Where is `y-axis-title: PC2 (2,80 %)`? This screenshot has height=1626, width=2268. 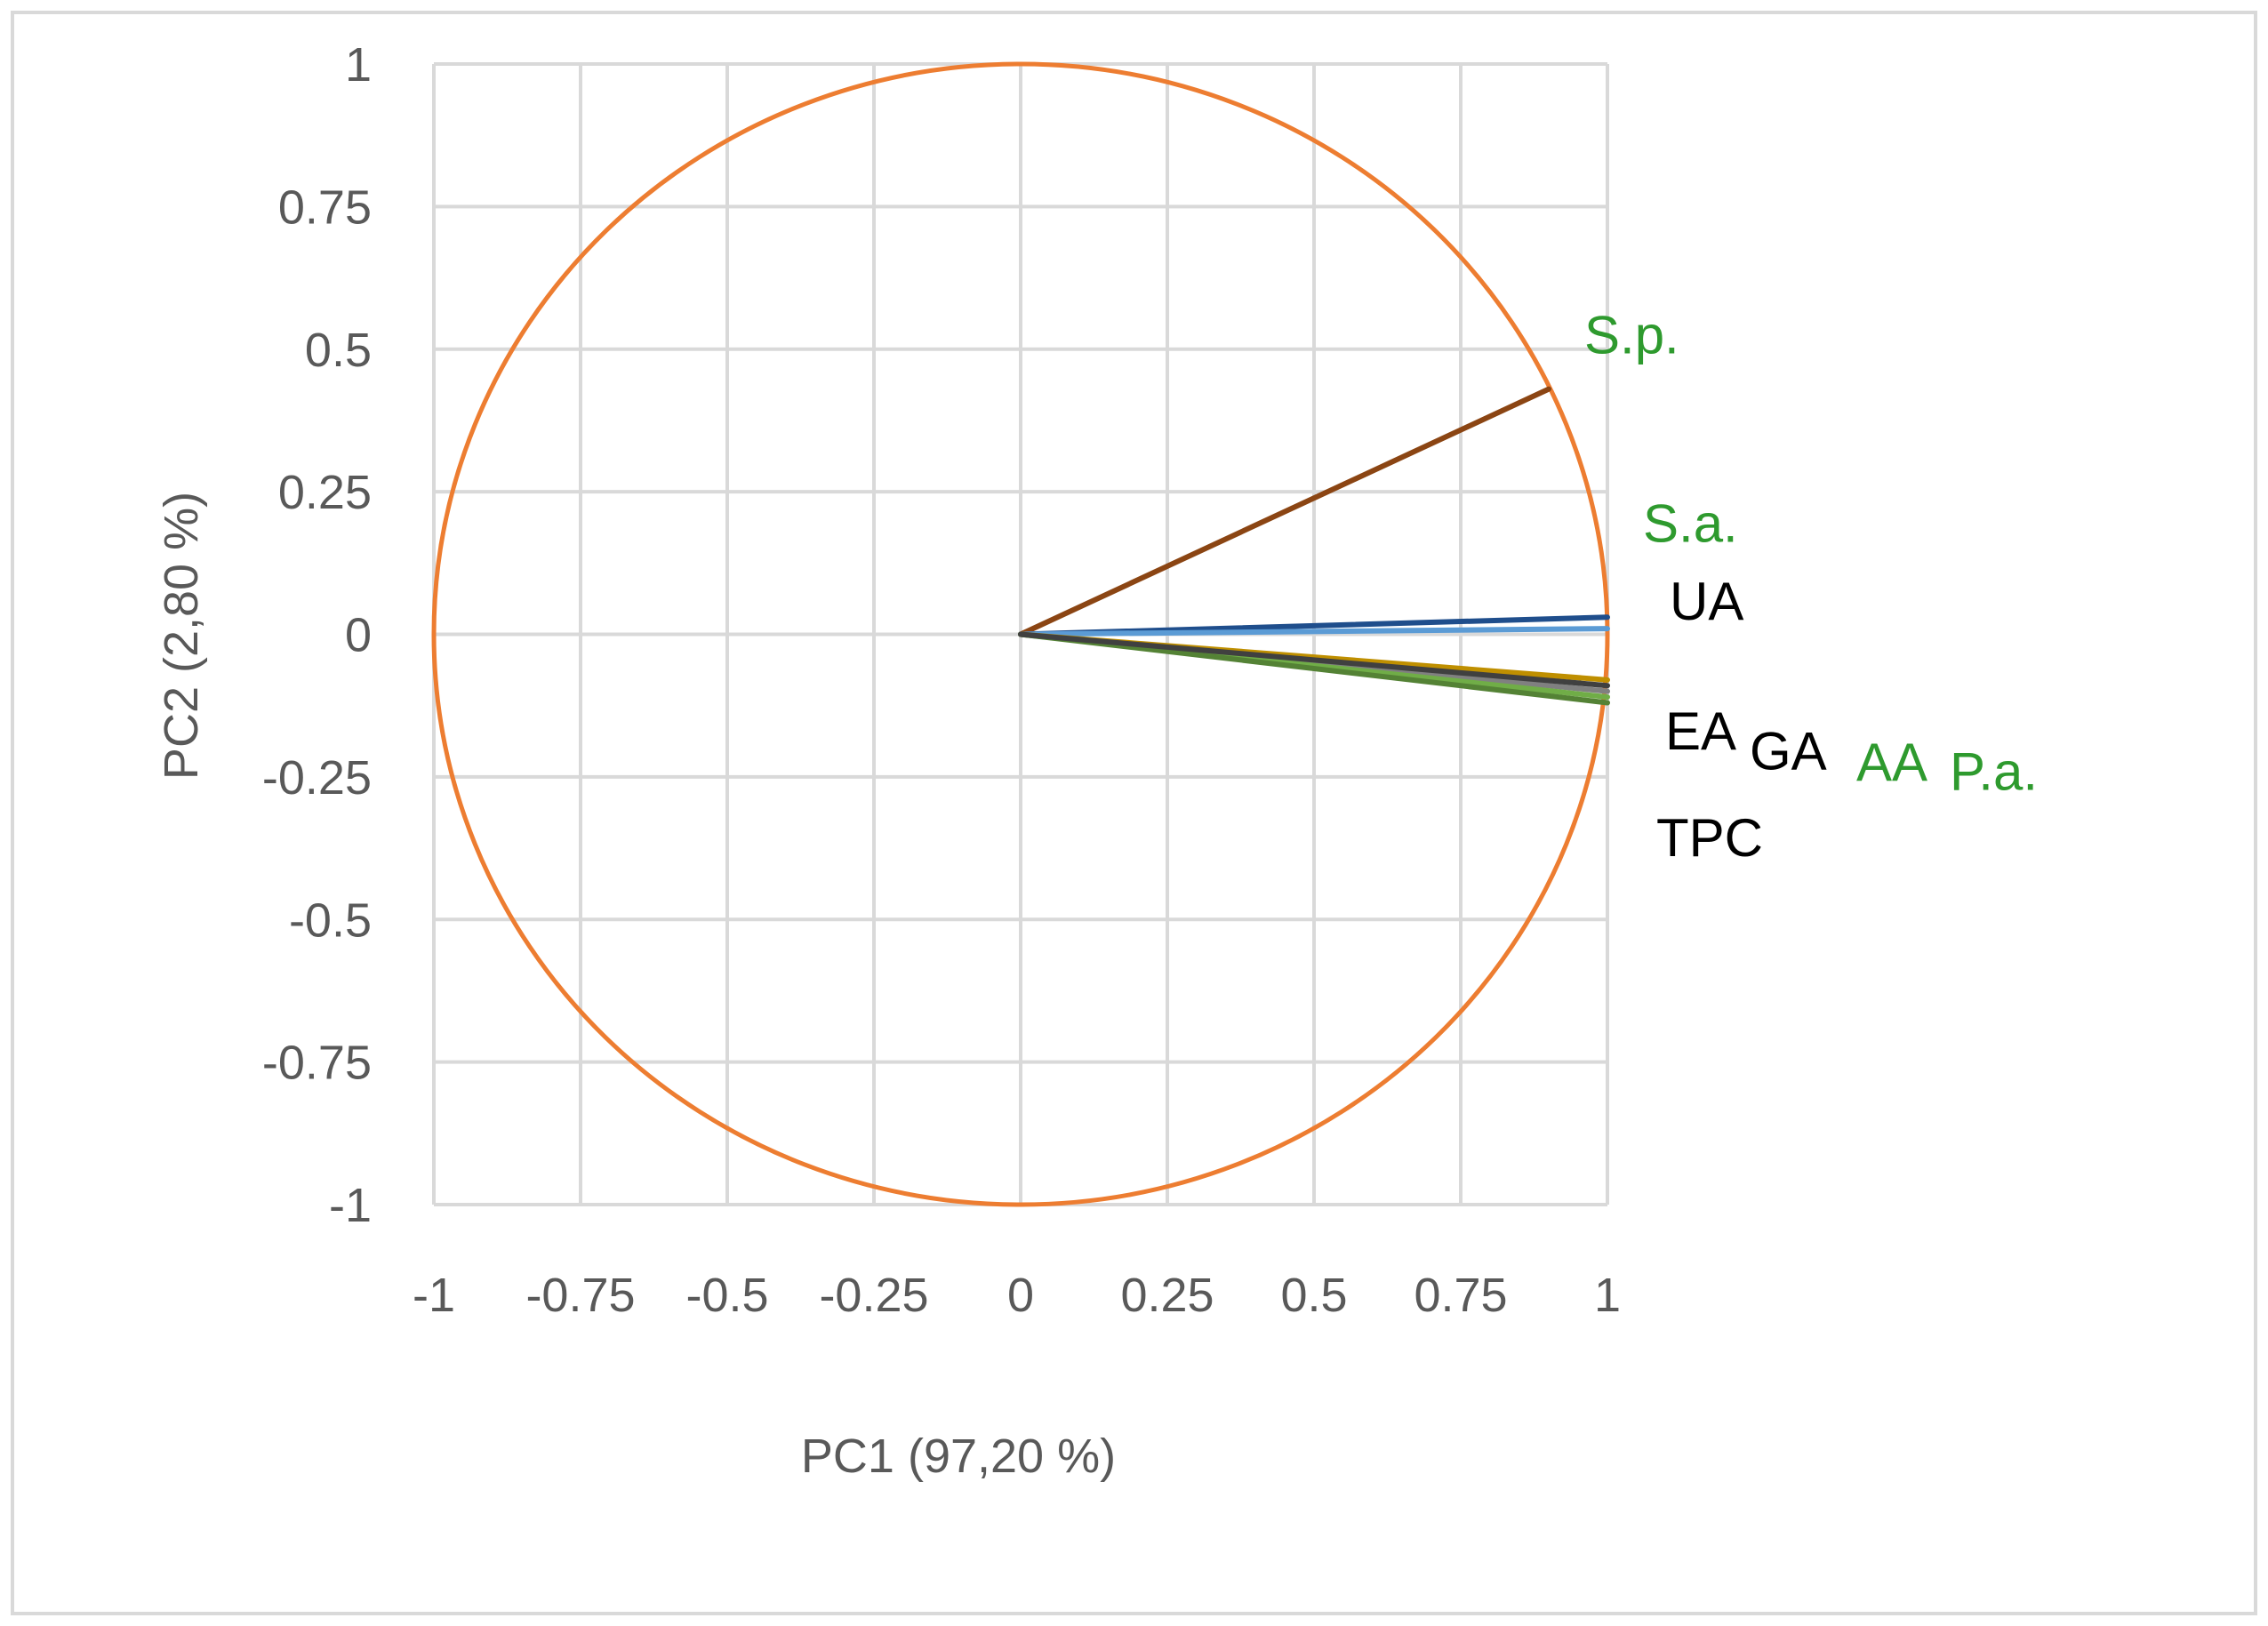
y-axis-title: PC2 (2,80 %) is located at coordinates (181, 636).